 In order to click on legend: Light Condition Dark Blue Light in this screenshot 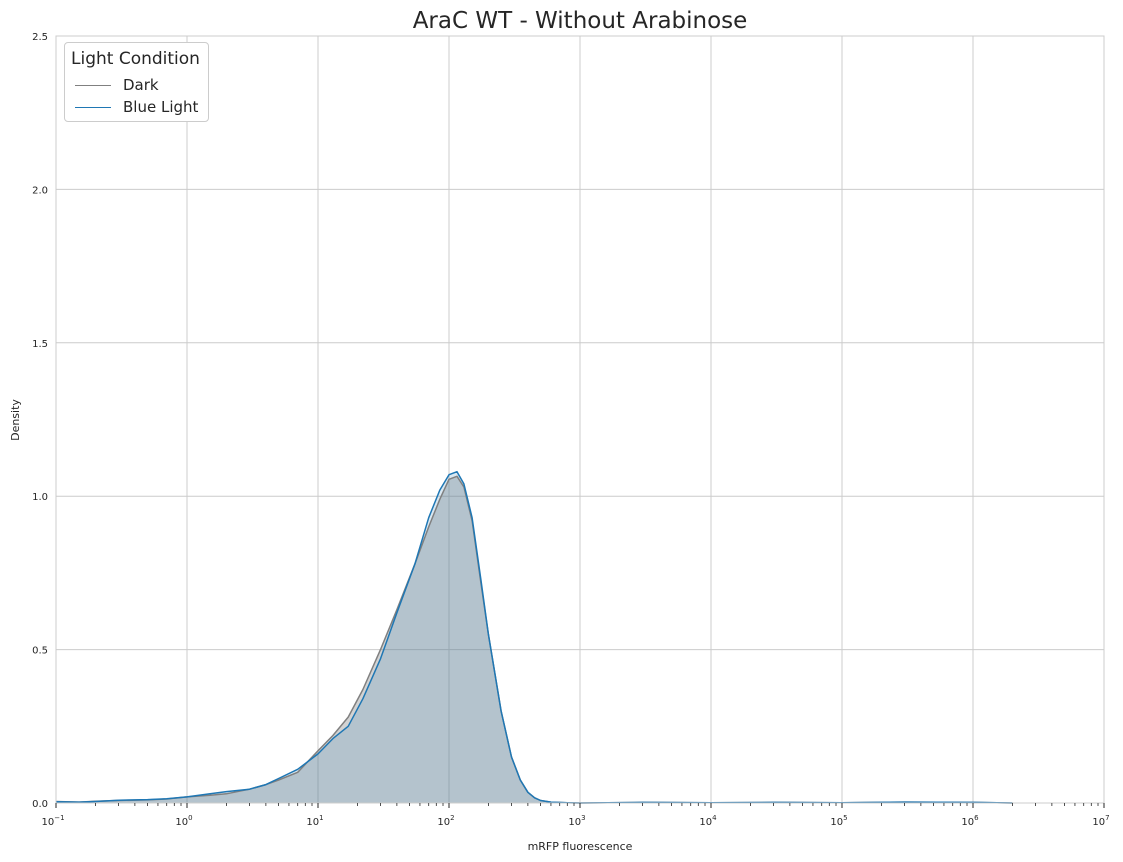, I will do `click(136, 82)`.